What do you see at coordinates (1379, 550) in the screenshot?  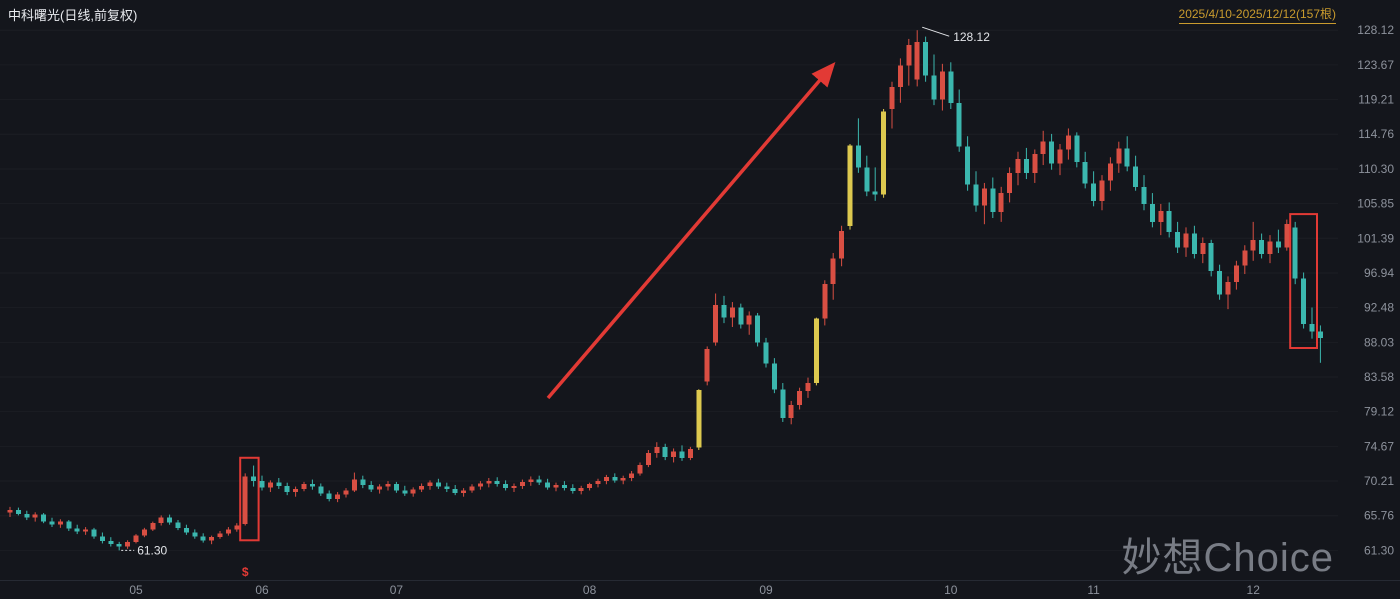 I see `y-axis-label: 61.30` at bounding box center [1379, 550].